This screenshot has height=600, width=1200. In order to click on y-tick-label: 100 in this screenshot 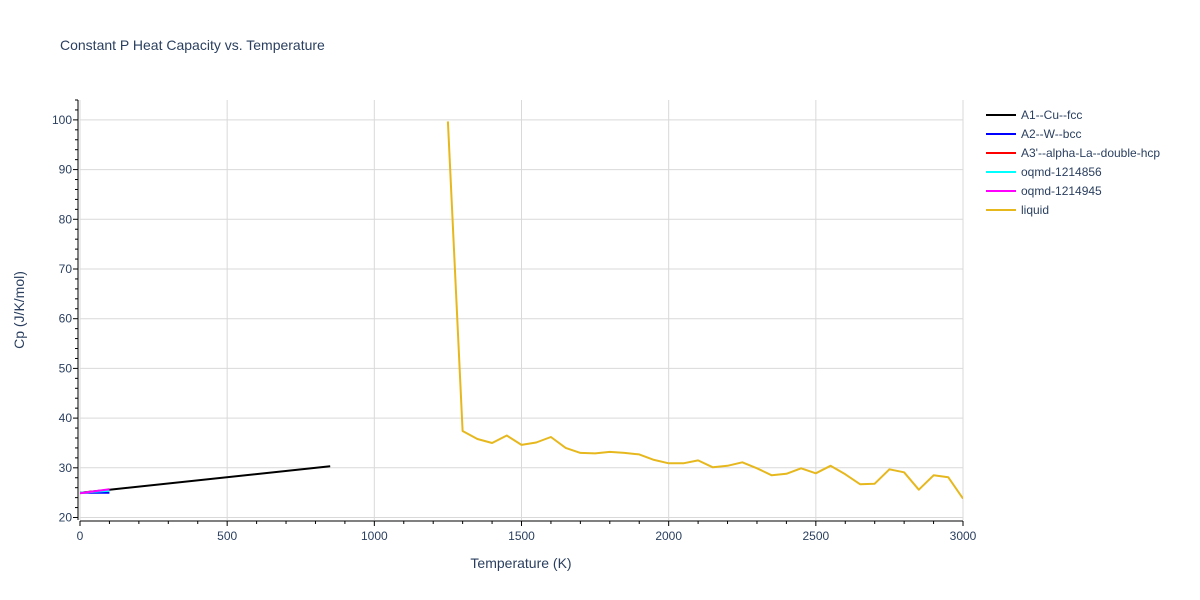, I will do `click(62, 120)`.